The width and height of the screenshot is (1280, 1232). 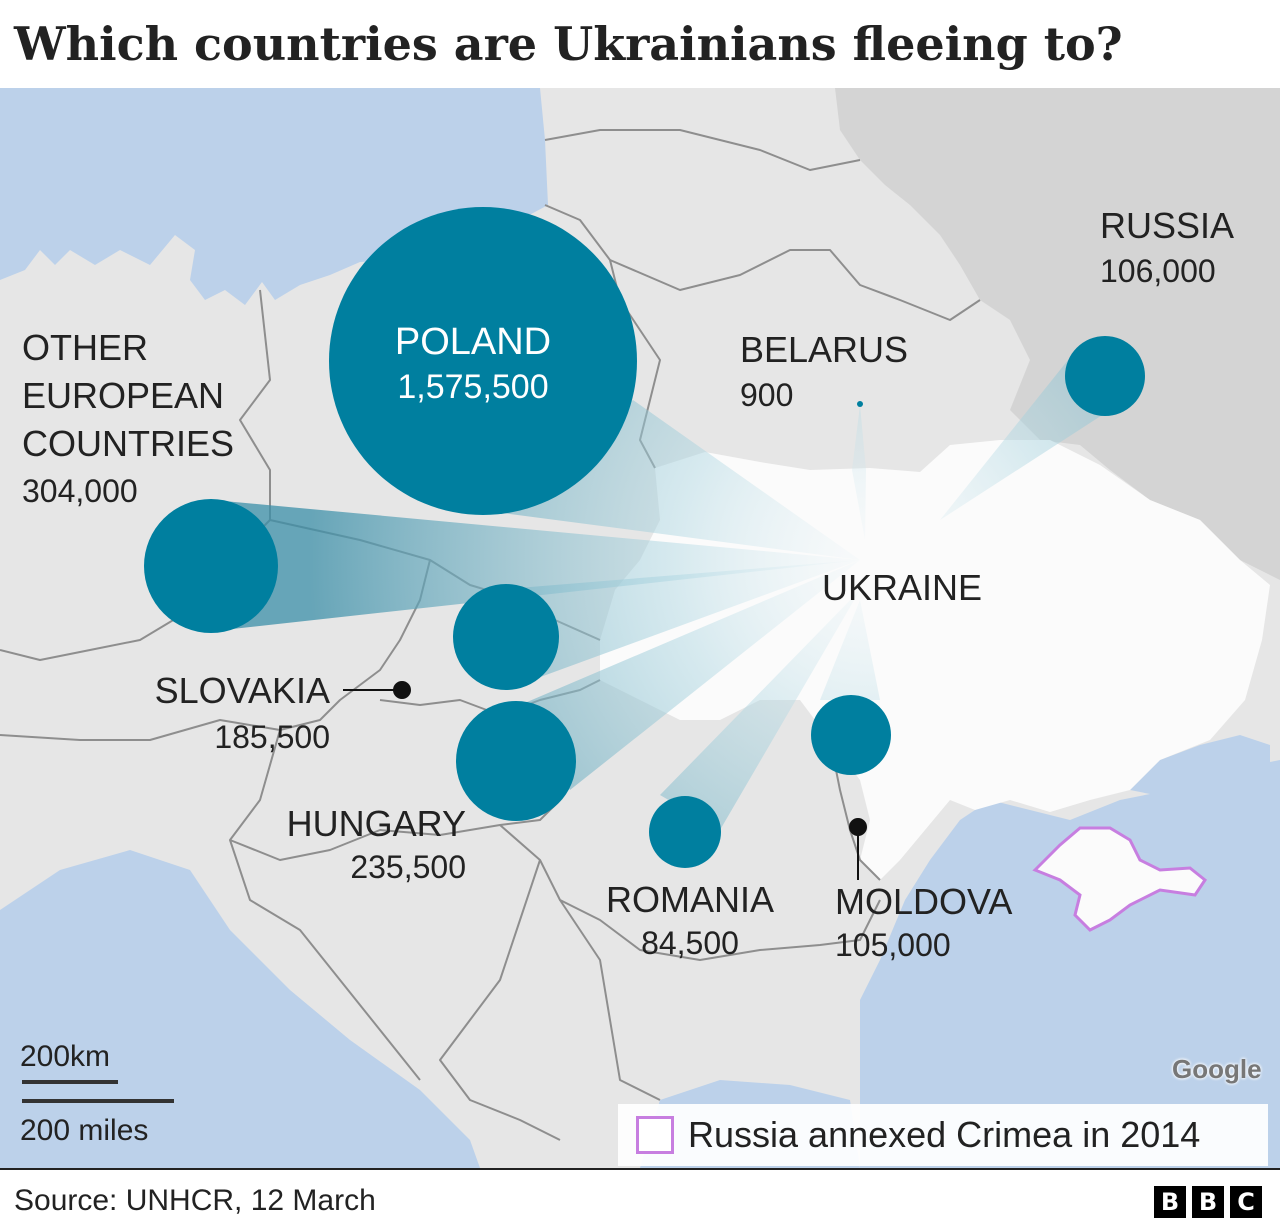 I want to click on label-ukraine: UKRAINE, so click(x=902, y=587).